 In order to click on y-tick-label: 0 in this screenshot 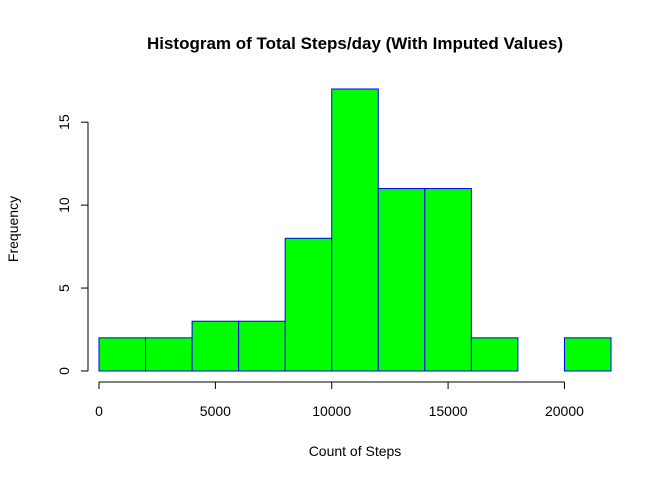, I will do `click(64, 371)`.